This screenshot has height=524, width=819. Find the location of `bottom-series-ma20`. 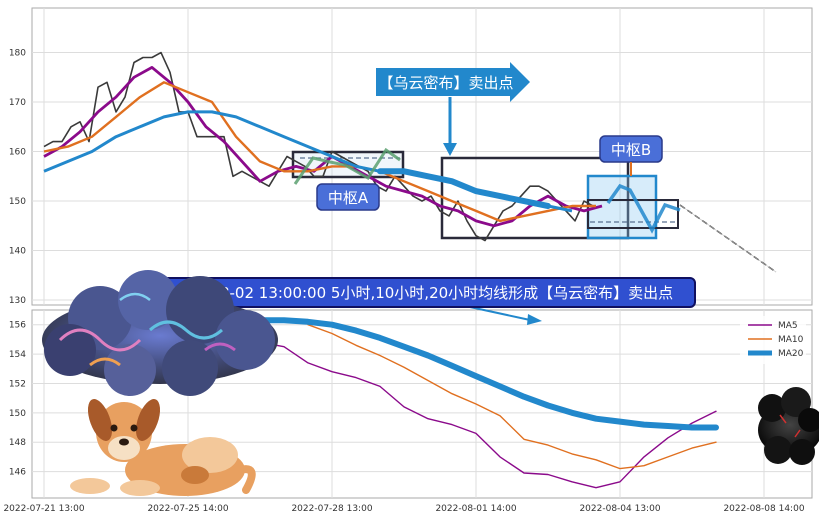

bottom-series-ma20 is located at coordinates (488, 374).